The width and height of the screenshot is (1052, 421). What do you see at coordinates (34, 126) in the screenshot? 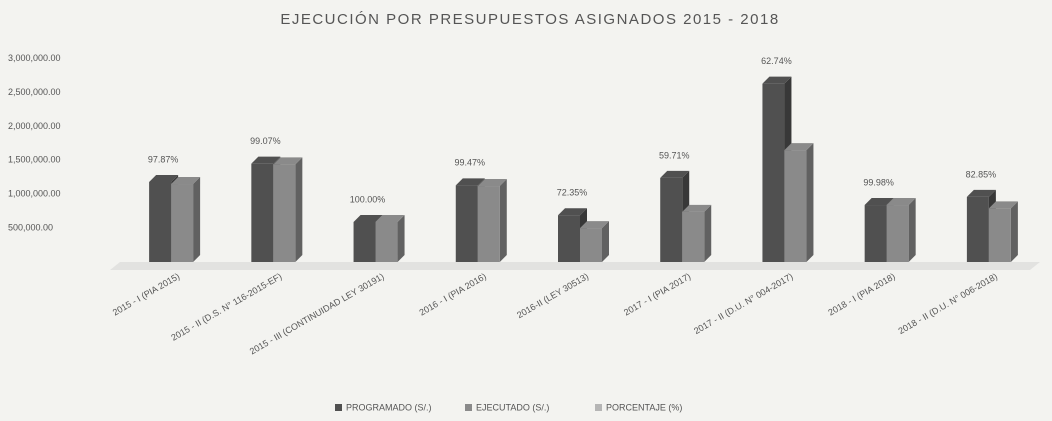
I see `y-tick-label: 2,000,000.00` at bounding box center [34, 126].